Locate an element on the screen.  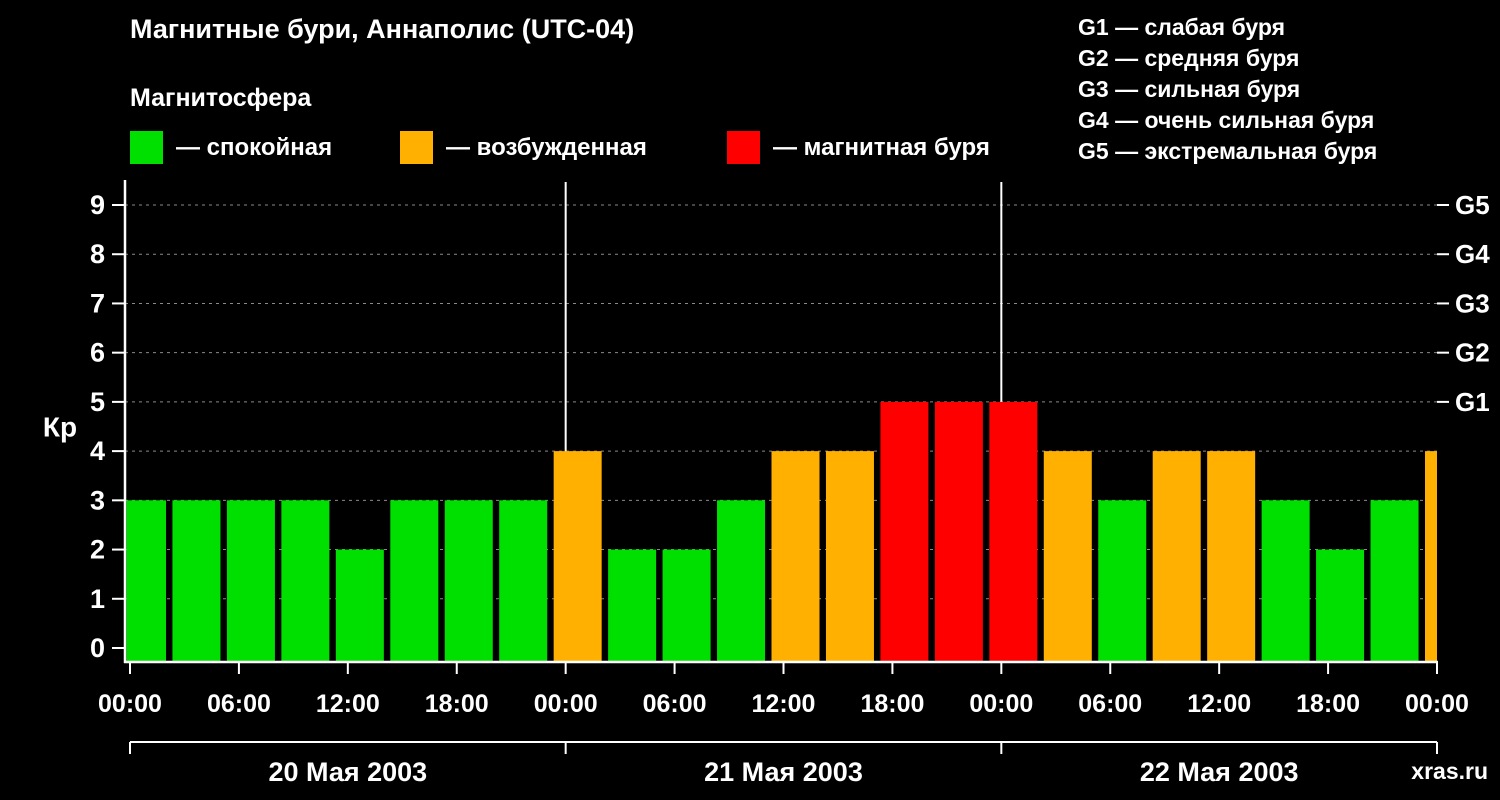
y-tick-label-8: 8 is located at coordinates (97, 254).